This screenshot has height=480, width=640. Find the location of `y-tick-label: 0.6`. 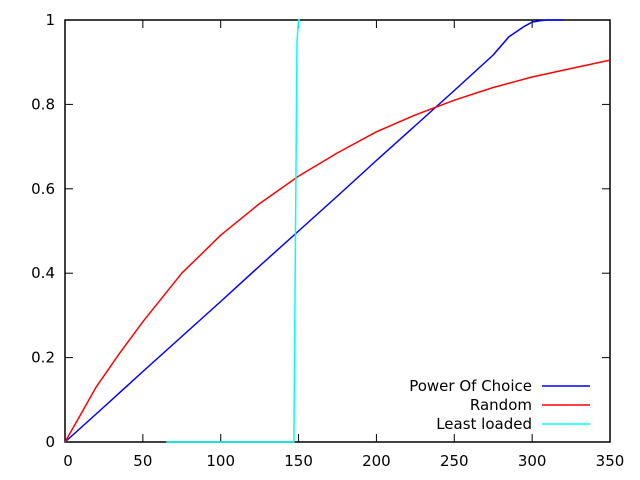

y-tick-label: 0.6 is located at coordinates (43, 189).